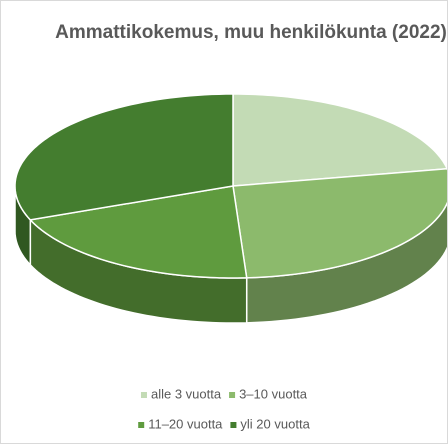 The width and height of the screenshot is (448, 444). I want to click on chart-title: Ammattikokemus, muu henkilökunta (2022), so click(251, 32).